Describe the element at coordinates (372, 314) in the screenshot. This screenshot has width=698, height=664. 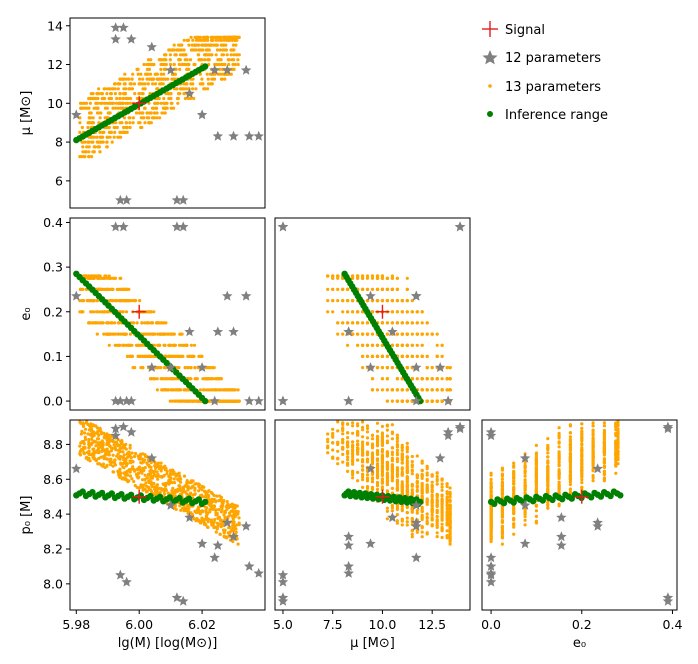
I see `panel-frame` at that location.